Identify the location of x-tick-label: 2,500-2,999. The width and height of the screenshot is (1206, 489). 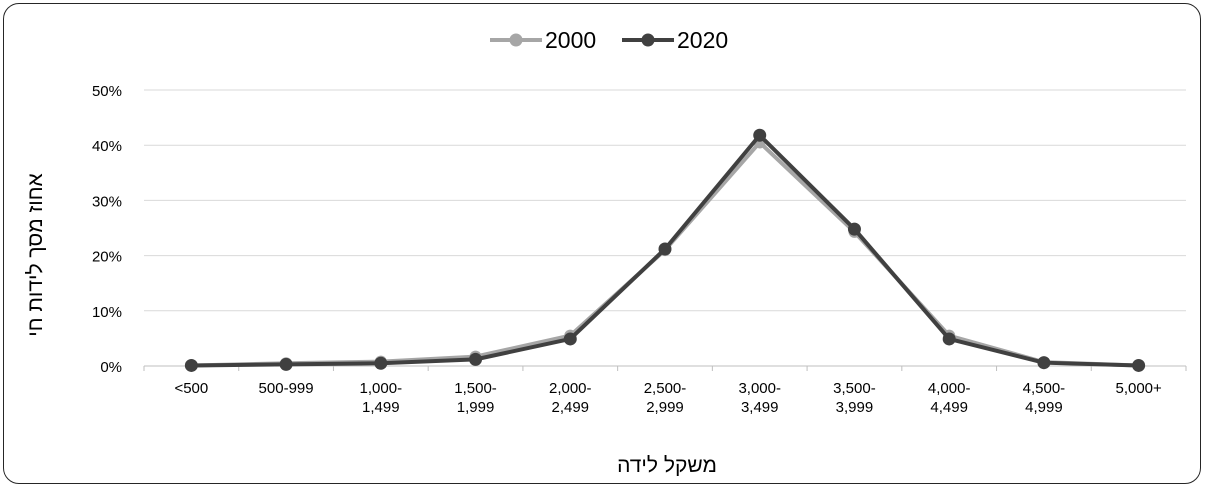
(665, 398).